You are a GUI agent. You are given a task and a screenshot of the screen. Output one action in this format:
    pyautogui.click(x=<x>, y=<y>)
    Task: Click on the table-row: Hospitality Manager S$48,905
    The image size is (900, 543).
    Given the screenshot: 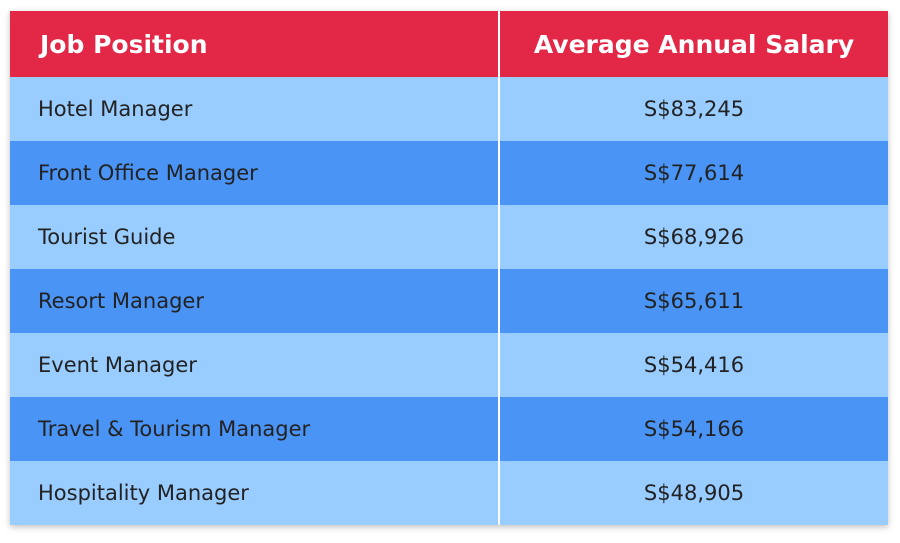 What is the action you would take?
    pyautogui.click(x=449, y=493)
    